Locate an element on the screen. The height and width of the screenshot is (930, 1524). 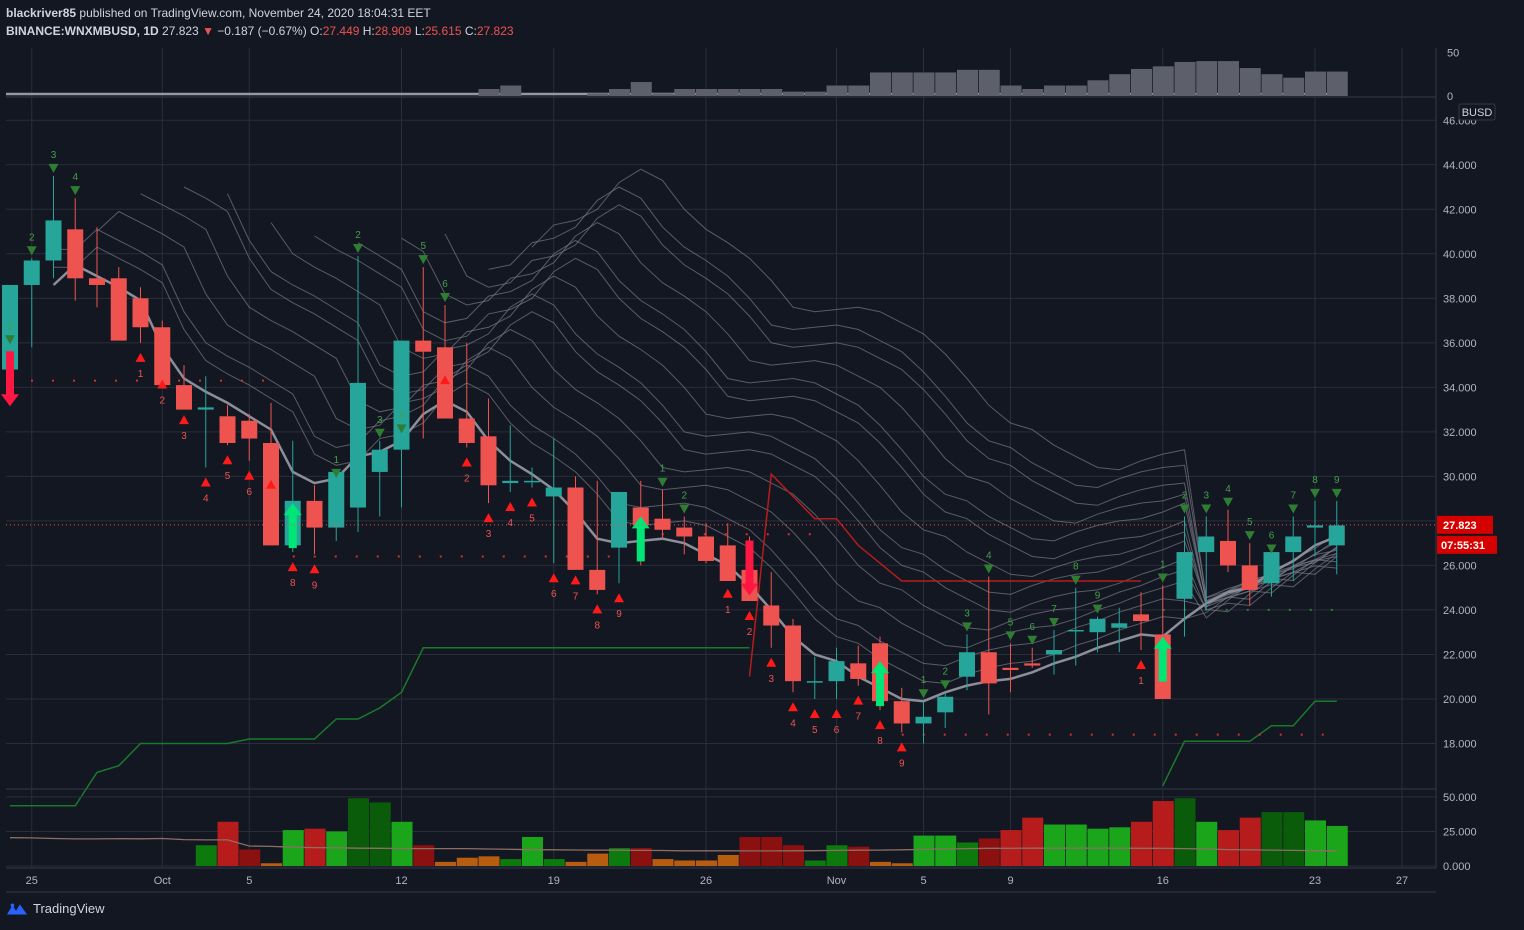
buy-setup-count: 9 is located at coordinates (315, 585).